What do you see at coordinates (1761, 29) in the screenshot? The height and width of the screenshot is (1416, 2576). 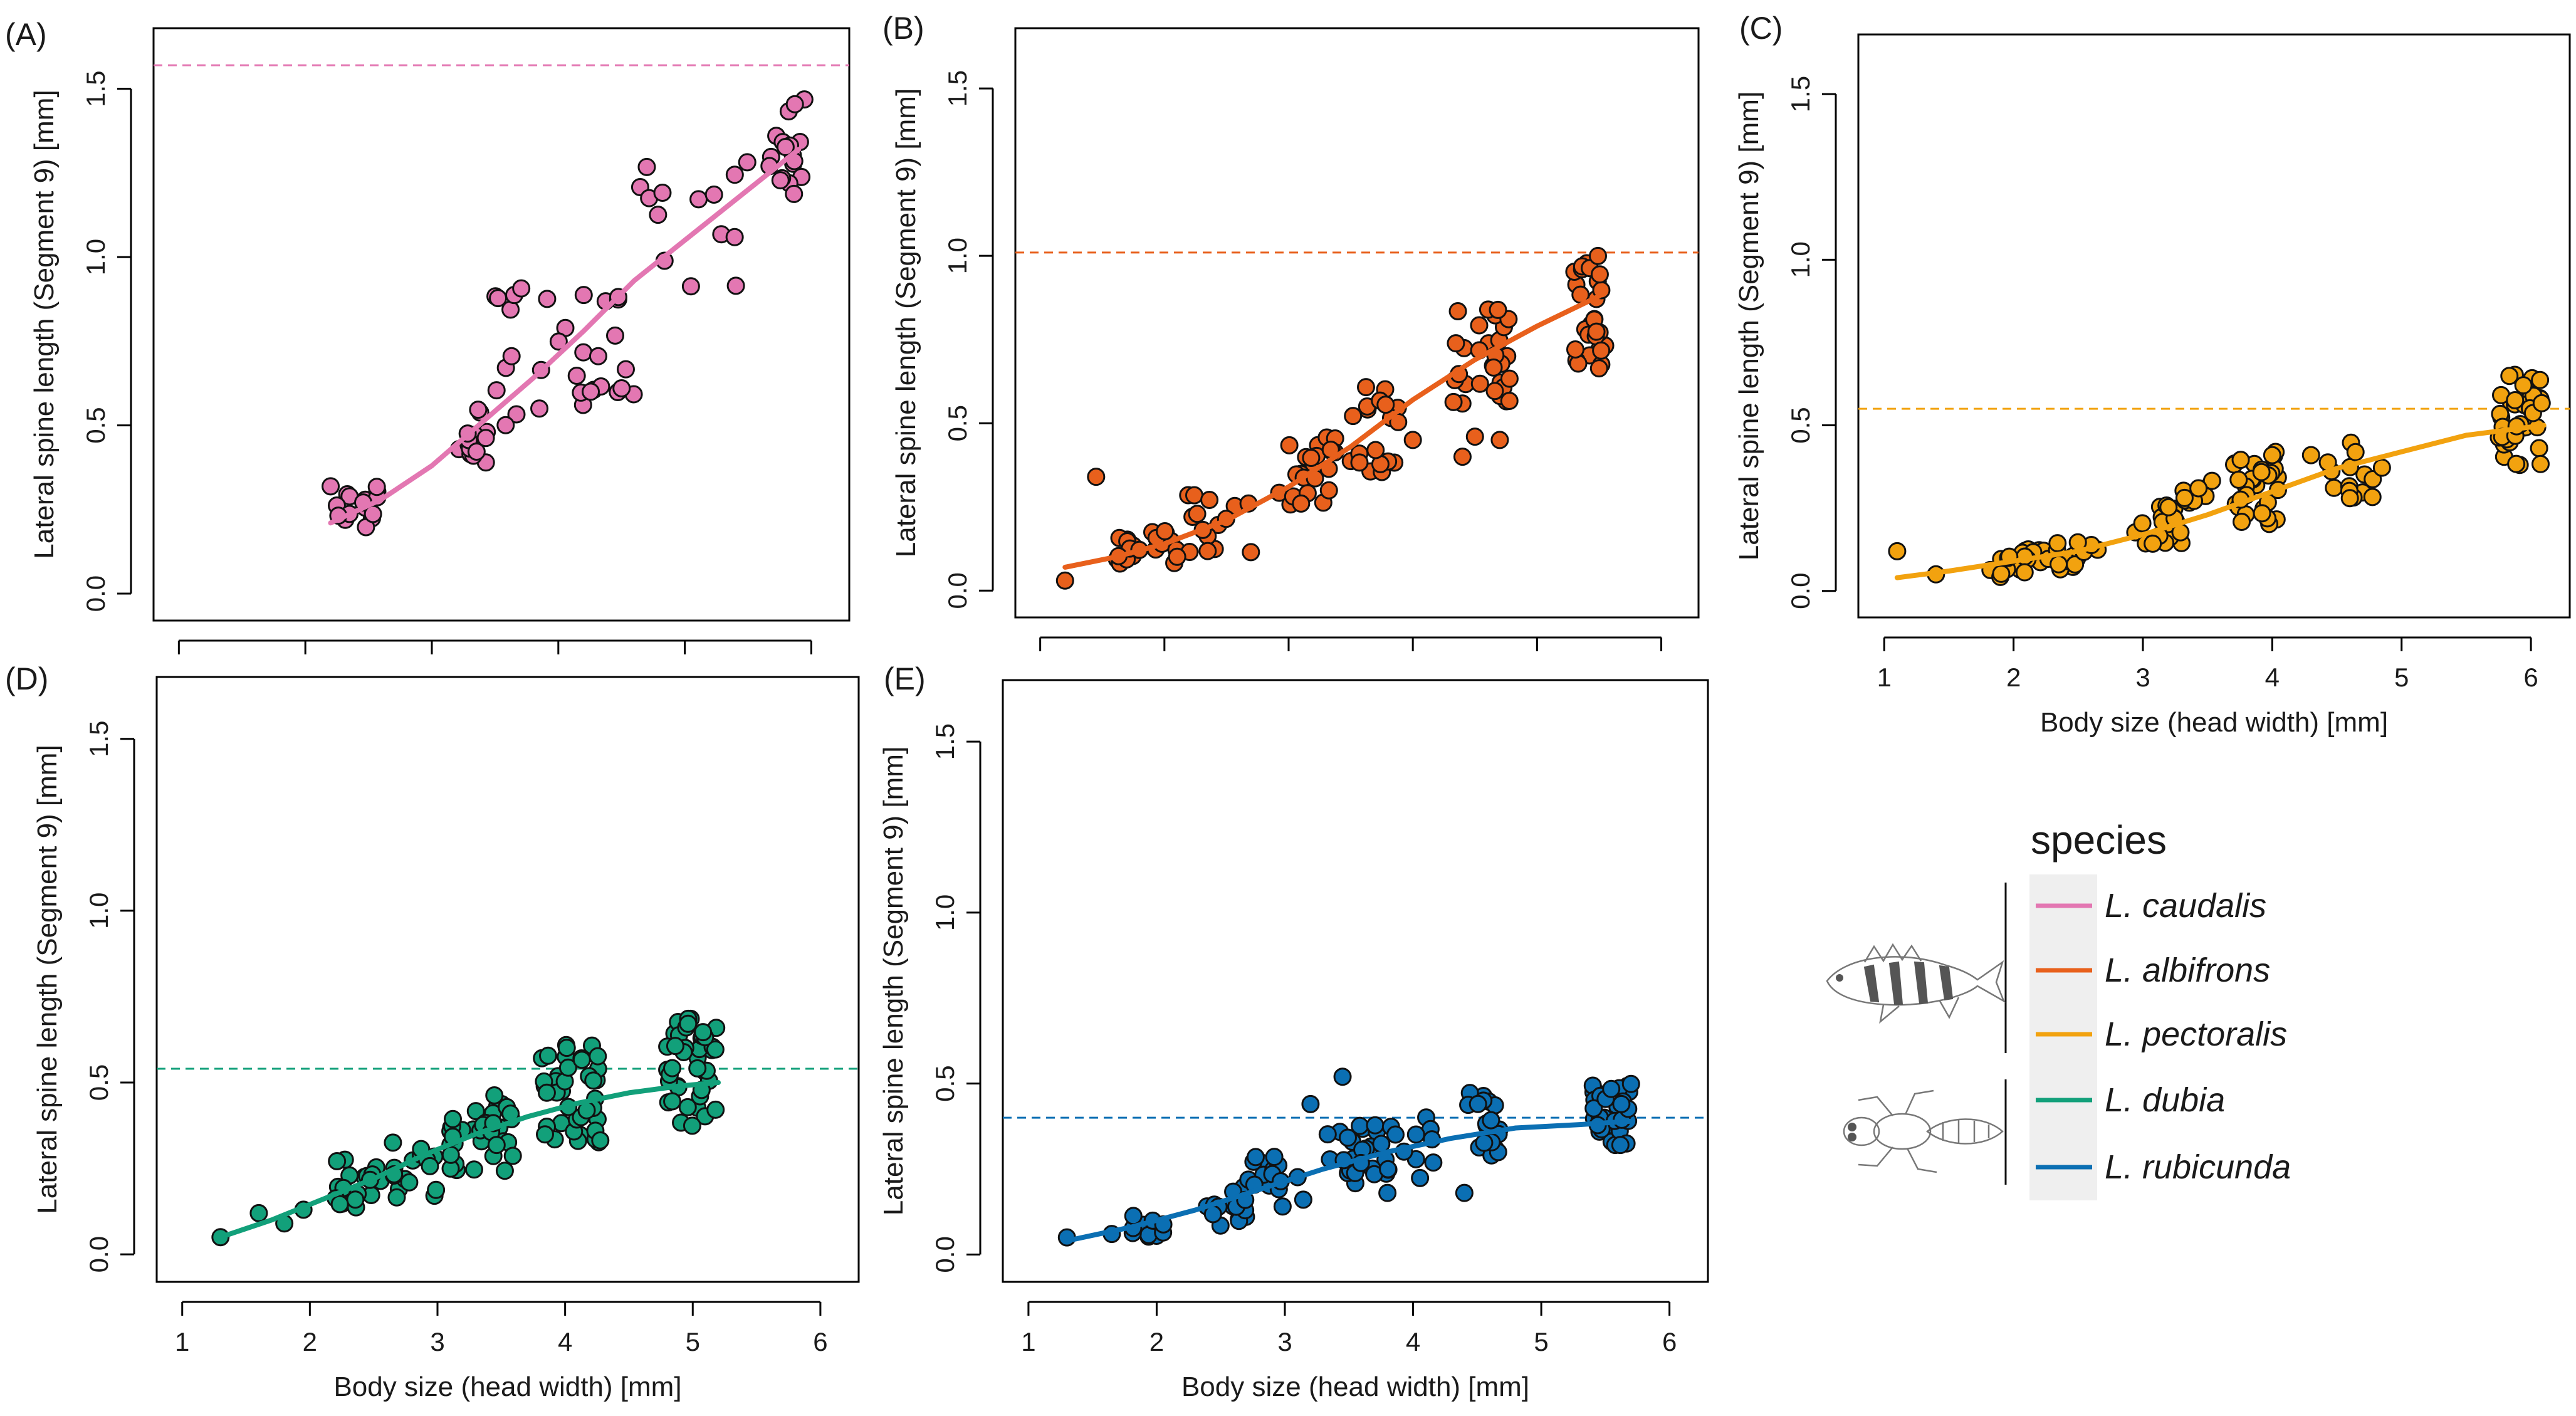 I see `panel-letter: (C)` at bounding box center [1761, 29].